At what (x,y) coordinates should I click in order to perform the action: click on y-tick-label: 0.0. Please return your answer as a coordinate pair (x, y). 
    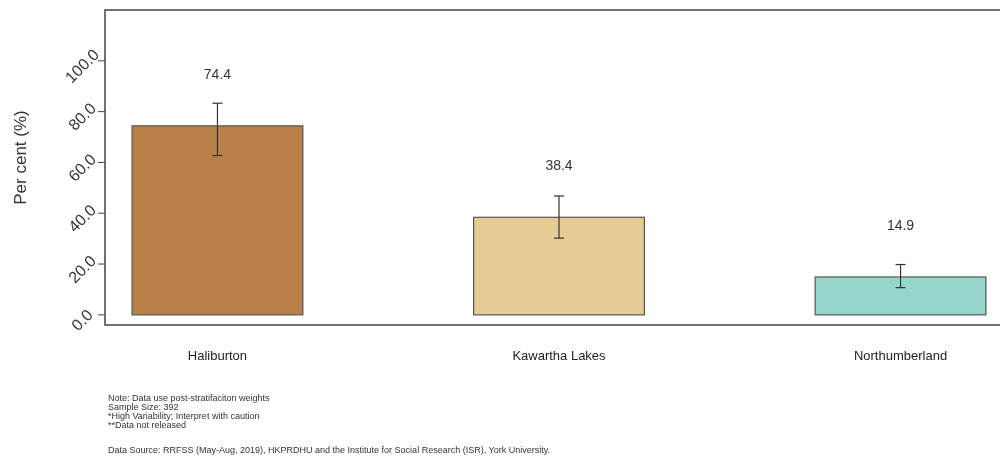
    Looking at the image, I should click on (82, 319).